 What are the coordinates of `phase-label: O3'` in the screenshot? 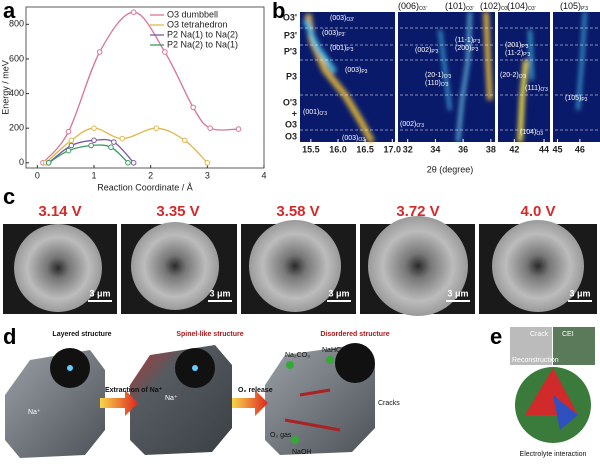 It's located at (290, 17).